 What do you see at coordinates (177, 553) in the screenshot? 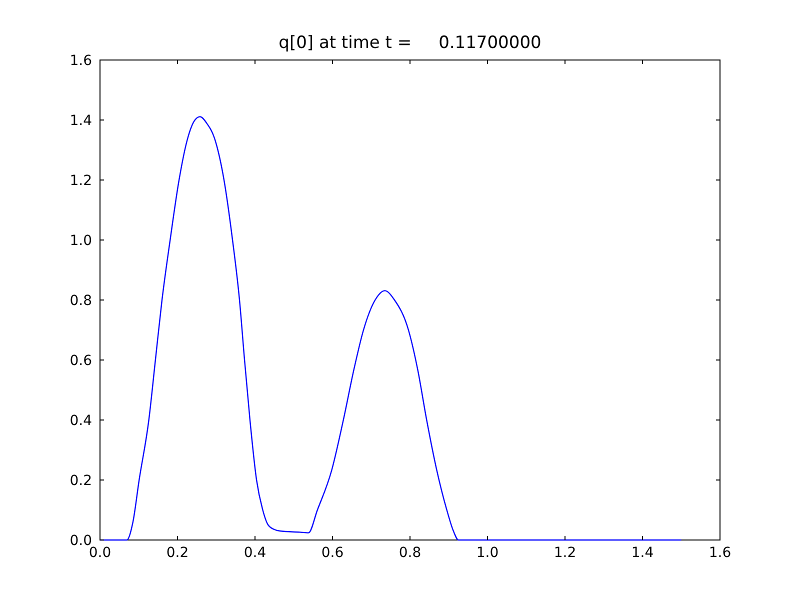
I see `x-tick-label: 0.2` at bounding box center [177, 553].